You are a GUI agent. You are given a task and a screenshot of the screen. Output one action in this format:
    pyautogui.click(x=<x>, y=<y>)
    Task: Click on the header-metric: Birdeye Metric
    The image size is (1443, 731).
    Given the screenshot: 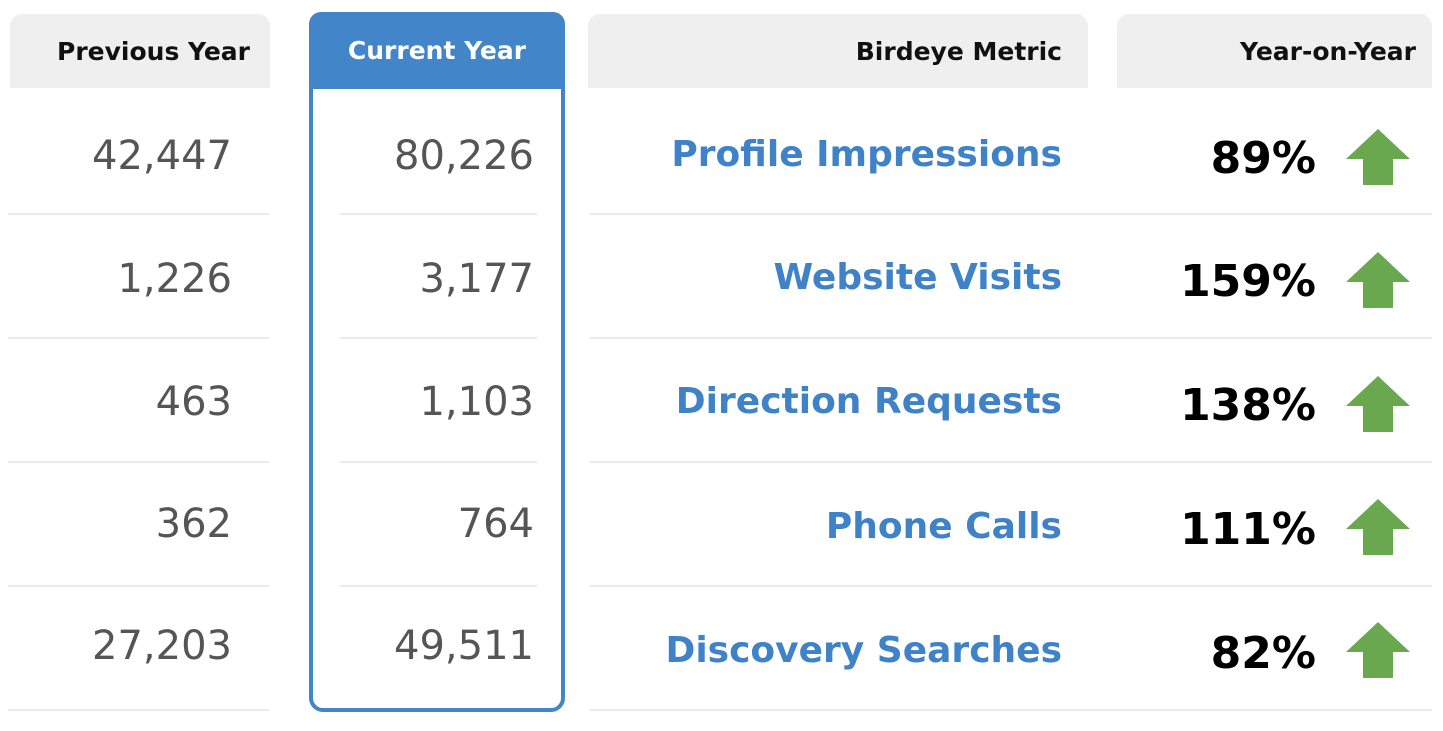 What is the action you would take?
    pyautogui.click(x=838, y=51)
    